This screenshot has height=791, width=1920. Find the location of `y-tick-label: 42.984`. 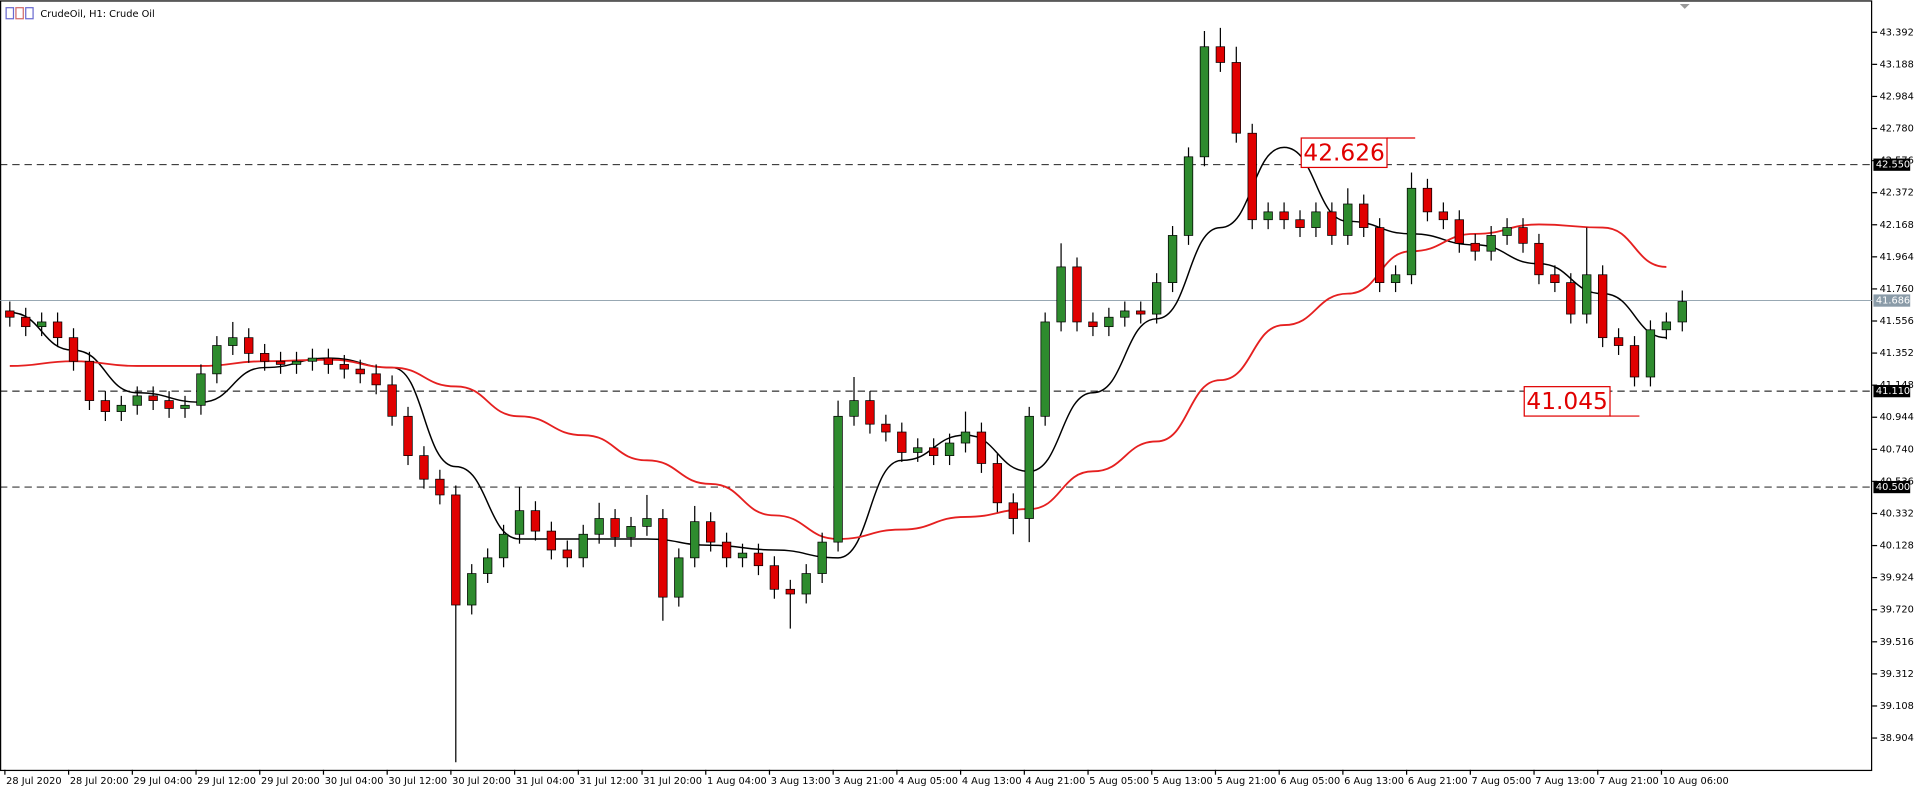

y-tick-label: 42.984 is located at coordinates (1897, 96).